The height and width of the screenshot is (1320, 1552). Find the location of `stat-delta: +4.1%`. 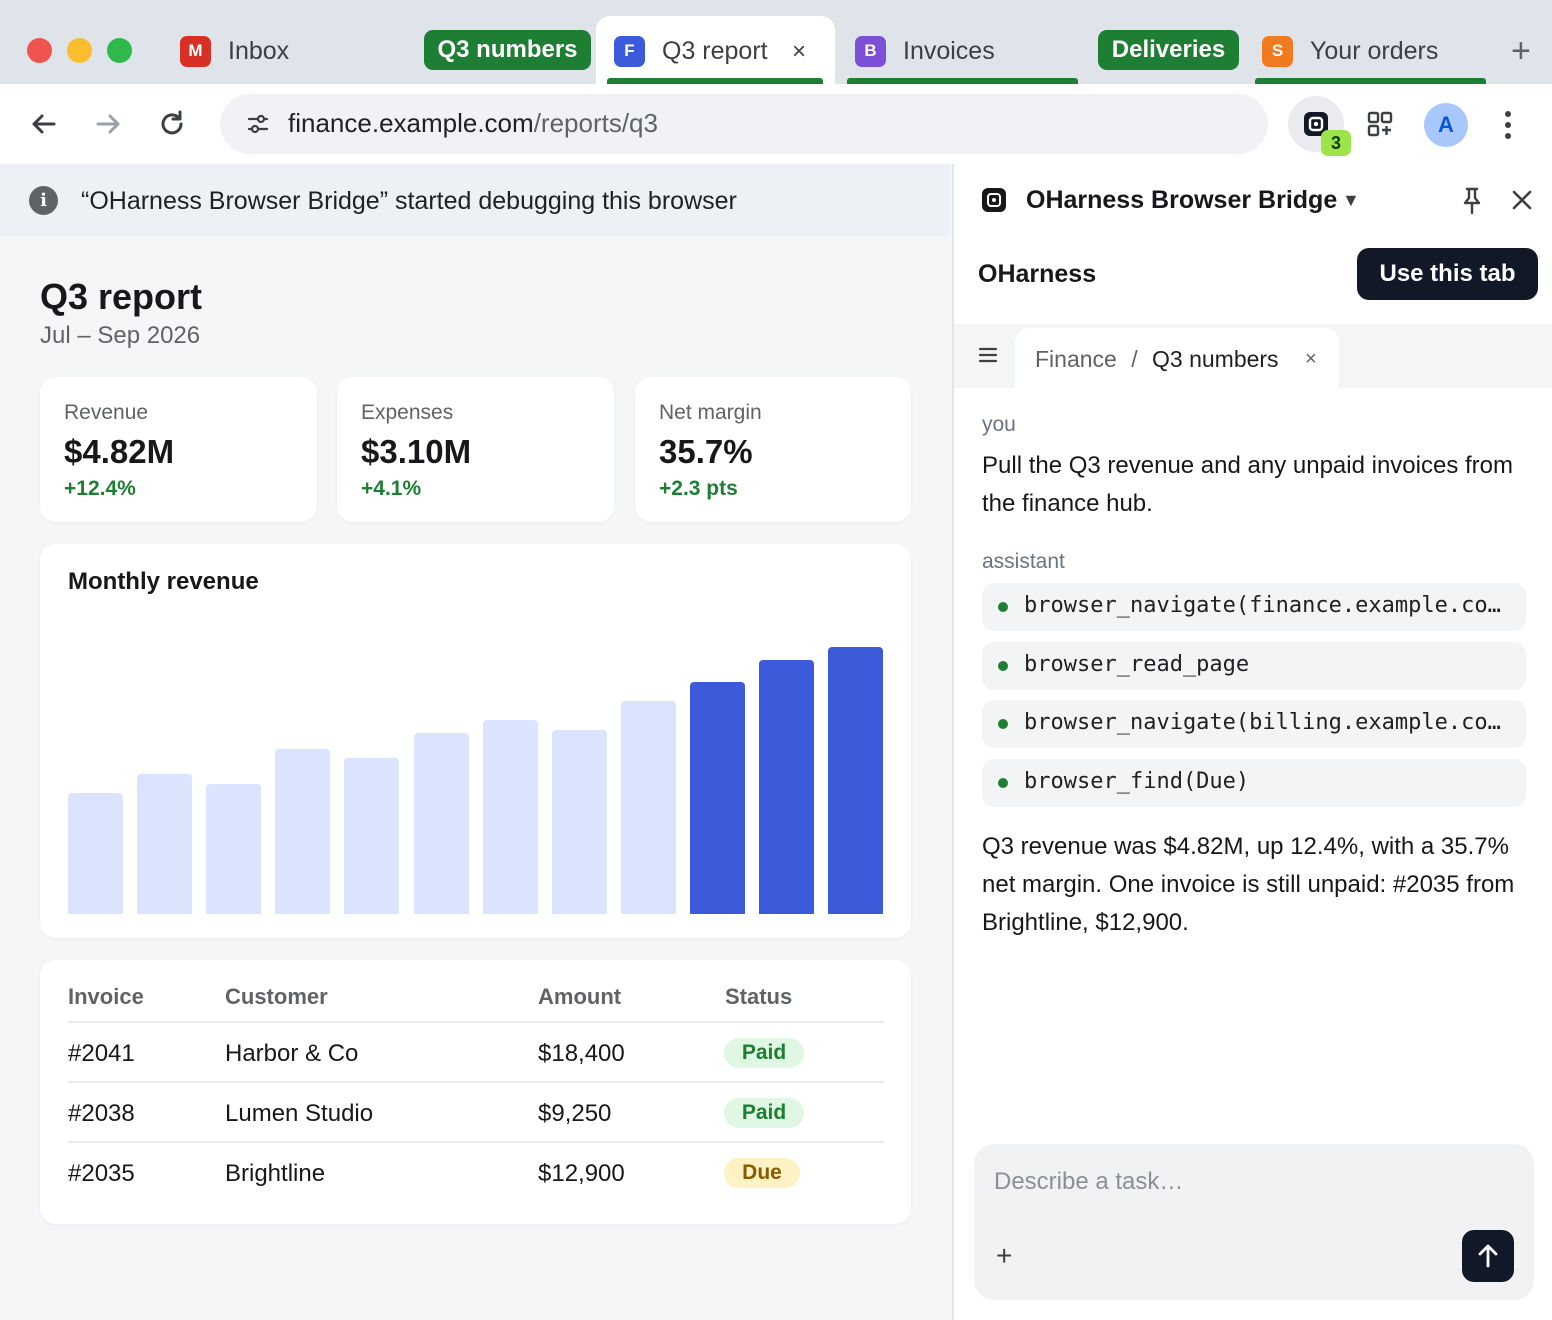

stat-delta: +4.1% is located at coordinates (391, 488).